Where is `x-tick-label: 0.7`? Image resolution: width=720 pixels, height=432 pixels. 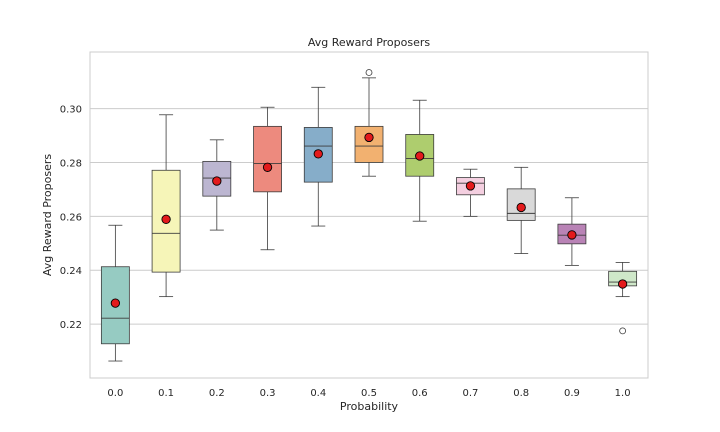 x-tick-label: 0.7 is located at coordinates (471, 393).